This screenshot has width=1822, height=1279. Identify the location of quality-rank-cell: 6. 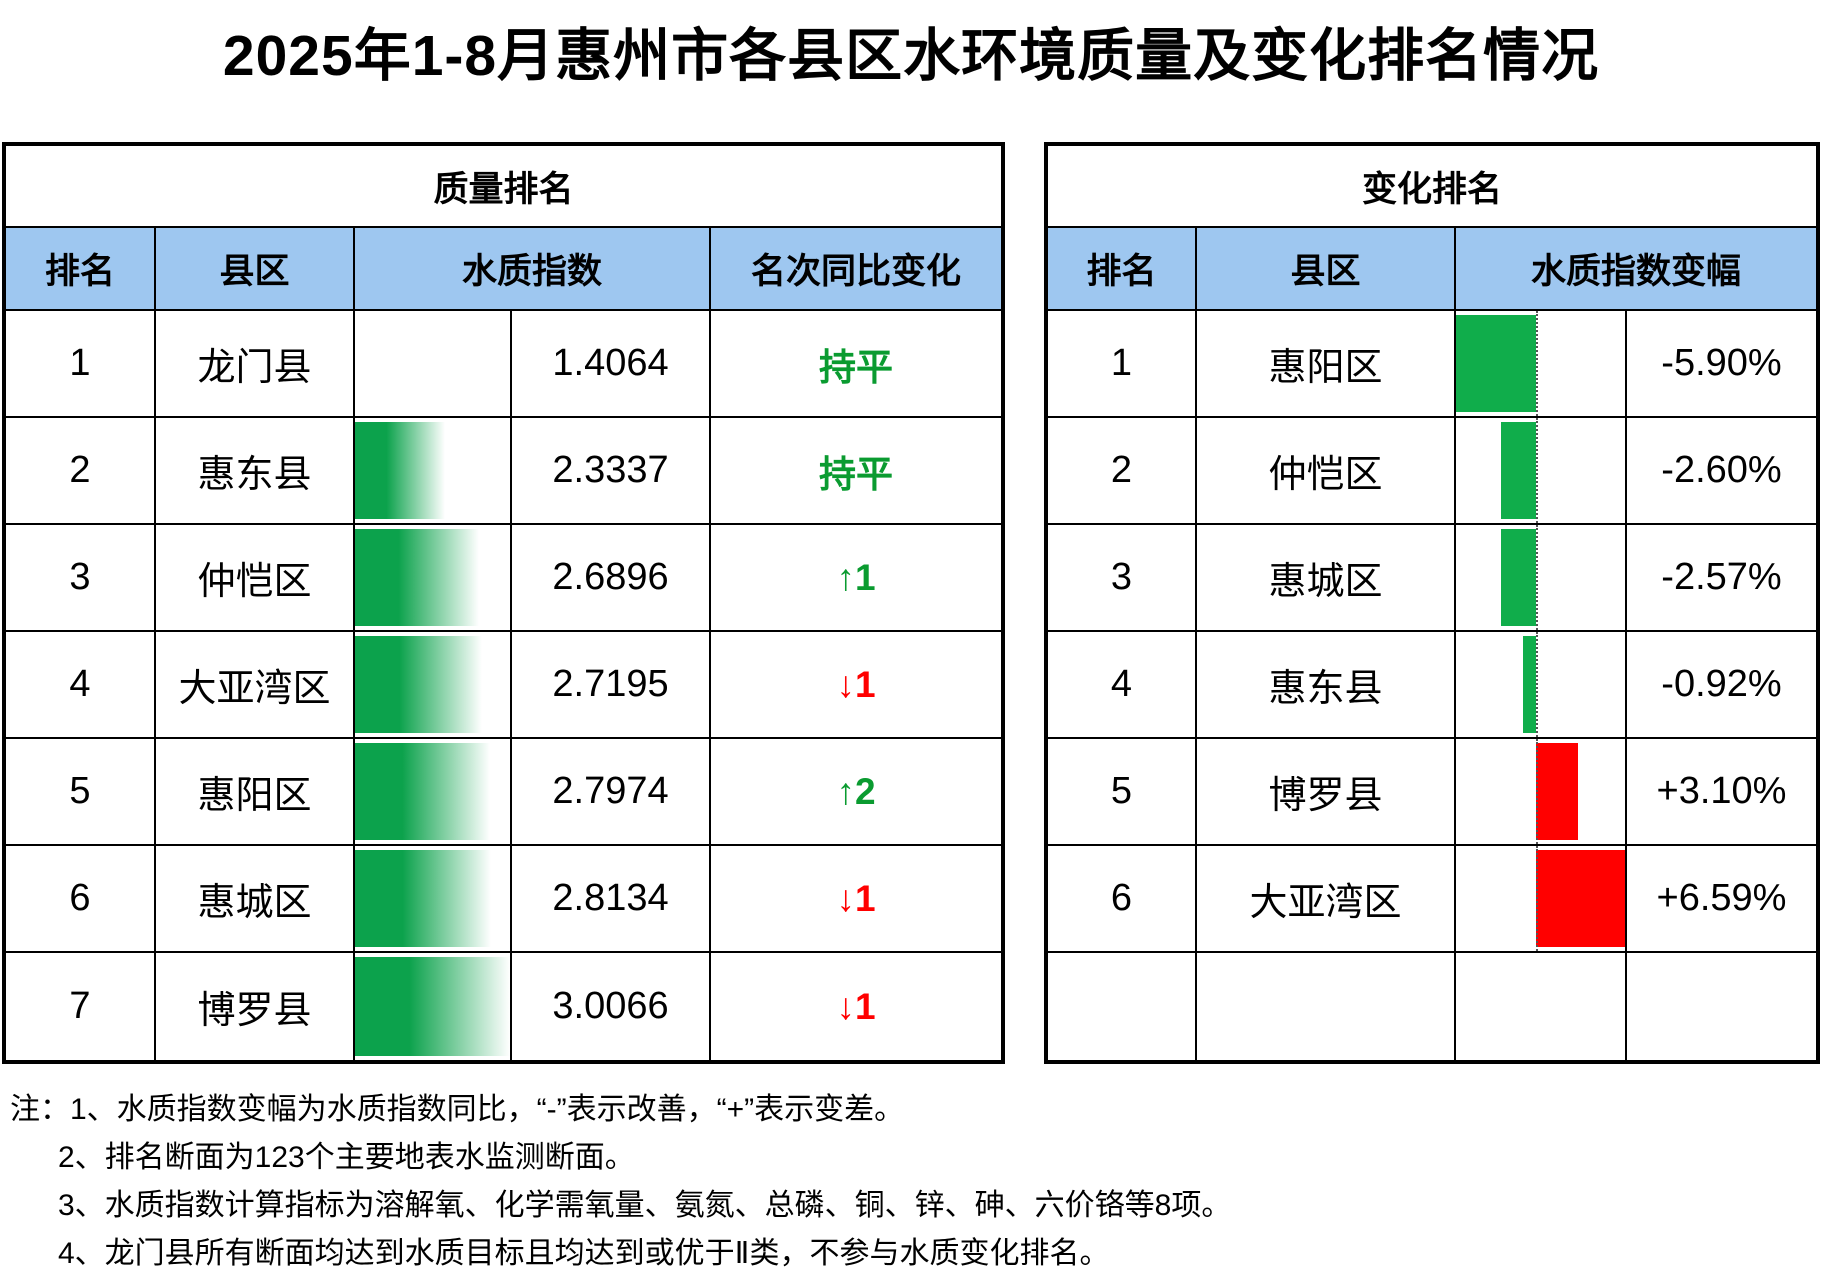
(81, 899).